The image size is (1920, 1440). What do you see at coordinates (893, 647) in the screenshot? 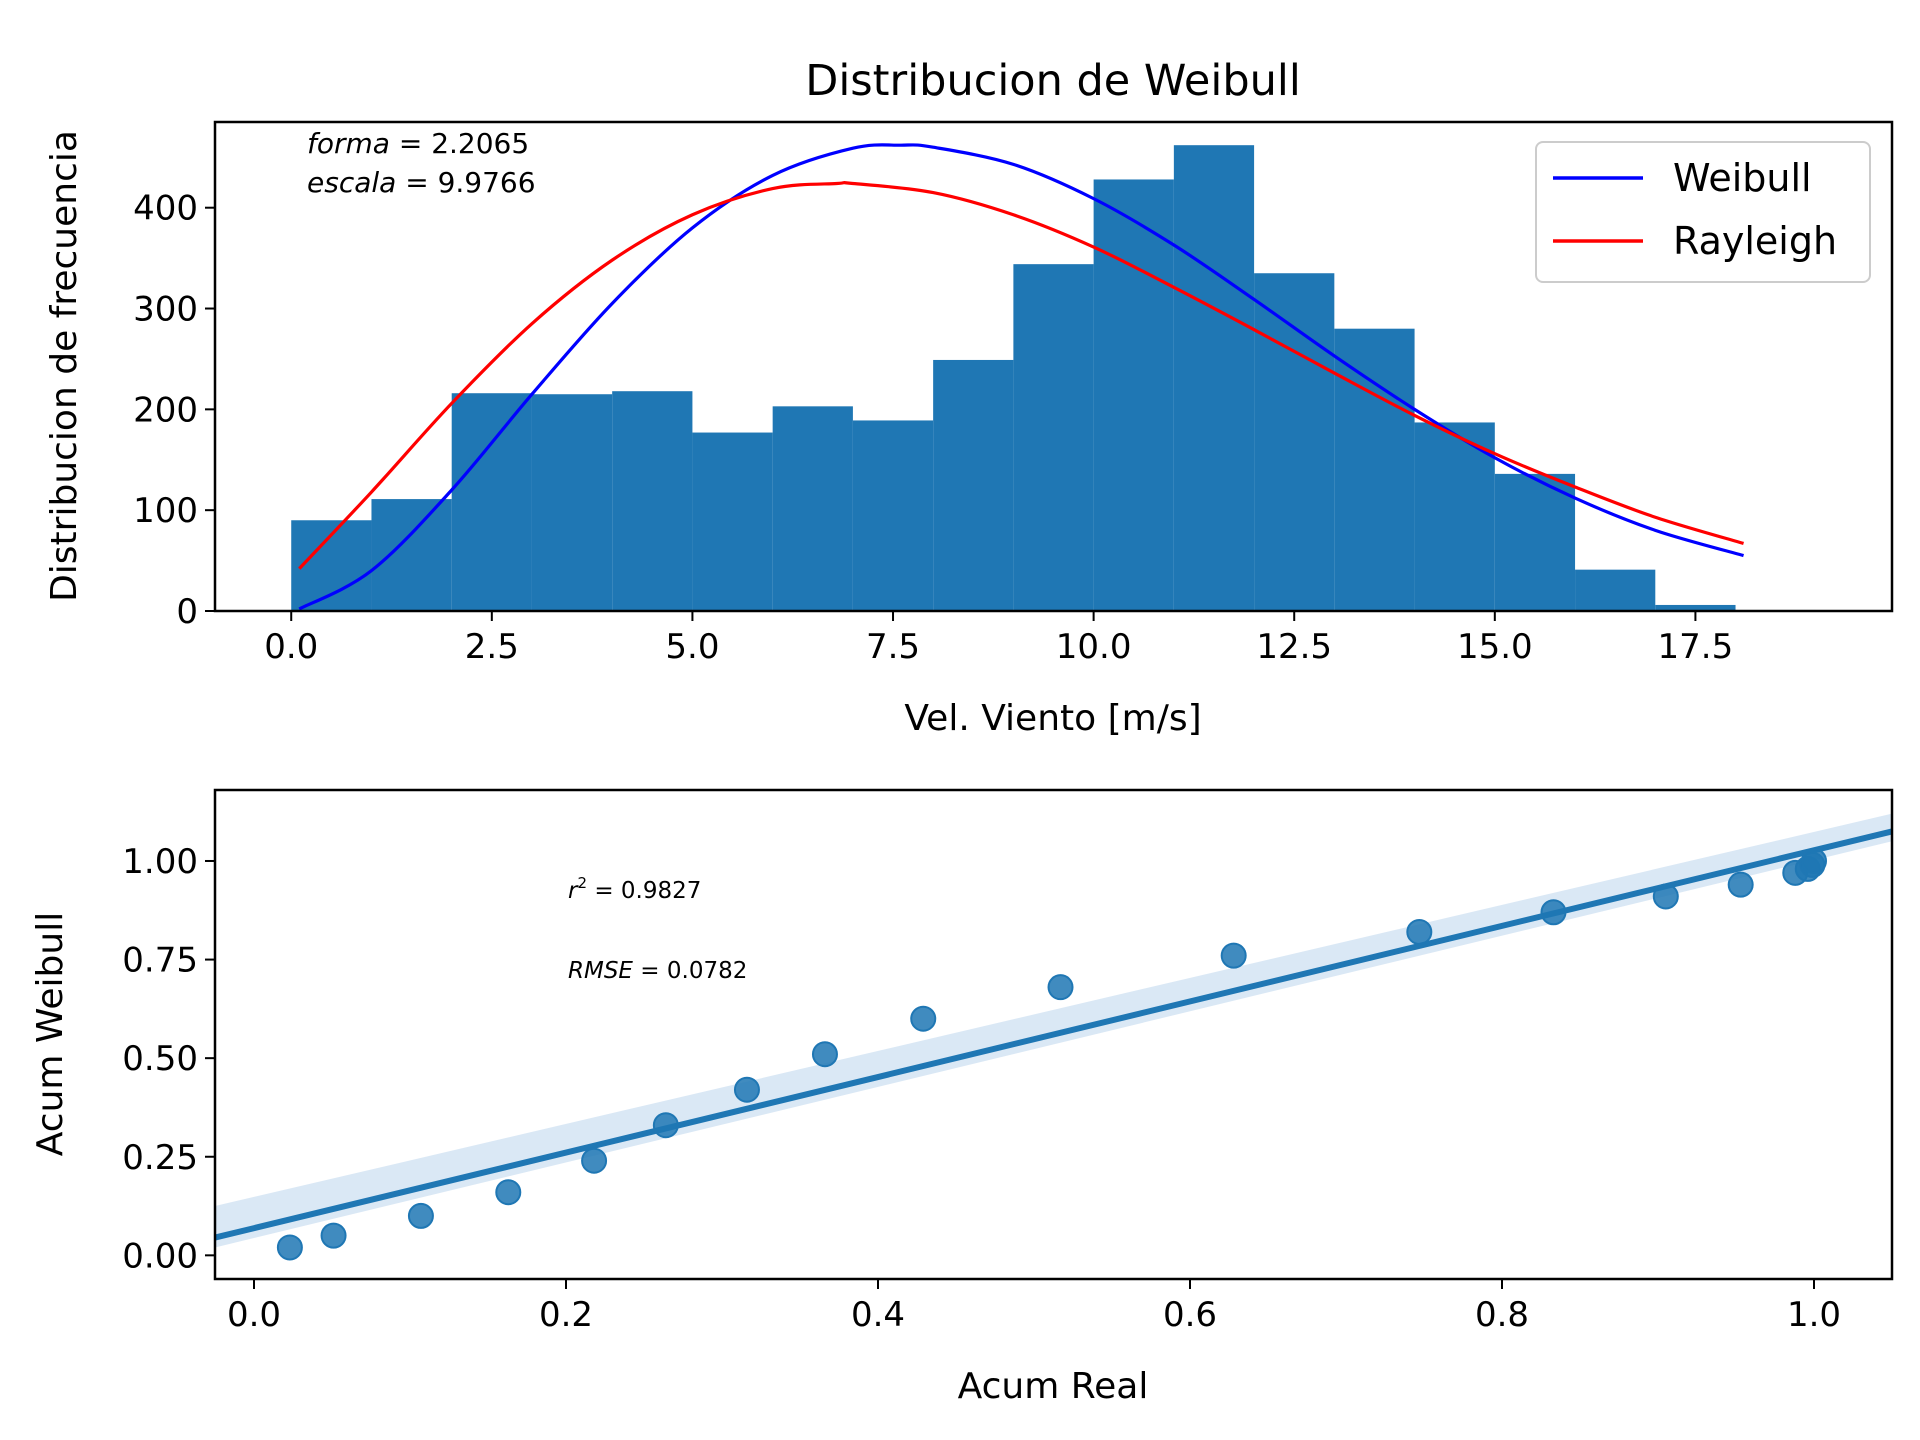
I see `top-x-tick-label: 7.5` at bounding box center [893, 647].